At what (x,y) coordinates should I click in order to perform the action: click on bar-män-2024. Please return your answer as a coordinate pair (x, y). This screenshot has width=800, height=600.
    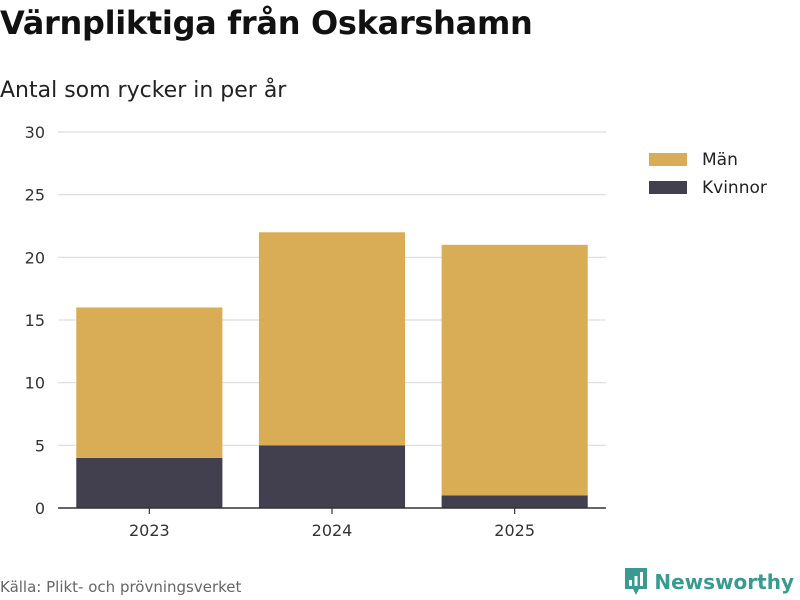
    Looking at the image, I should click on (332, 339).